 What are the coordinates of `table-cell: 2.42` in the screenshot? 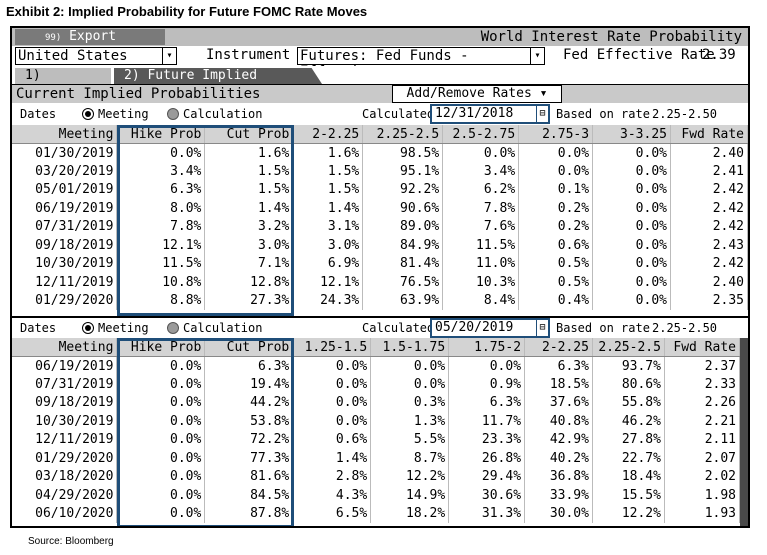 It's located at (709, 208).